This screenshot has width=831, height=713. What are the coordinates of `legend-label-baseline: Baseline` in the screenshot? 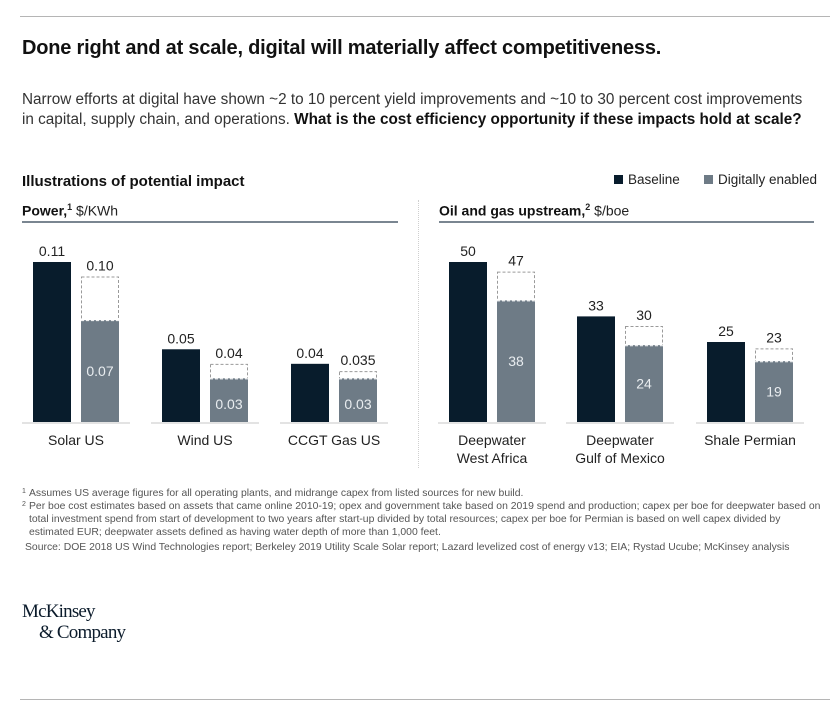 It's located at (654, 179).